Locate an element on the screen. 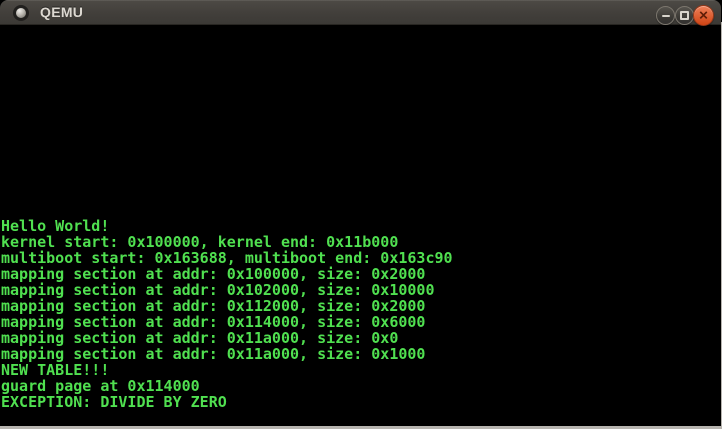 This screenshot has height=429, width=722. minimize-button is located at coordinates (665, 15).